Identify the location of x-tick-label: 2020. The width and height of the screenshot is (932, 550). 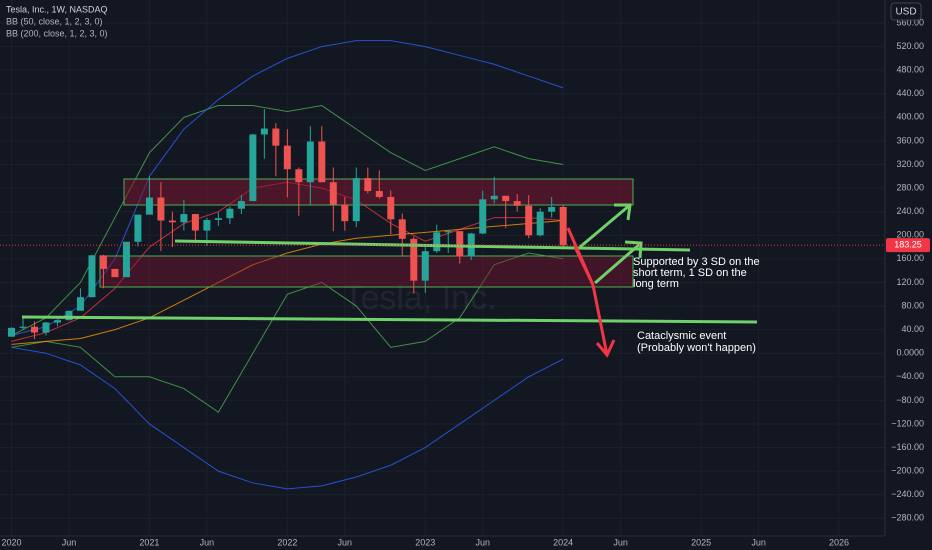
(11, 542).